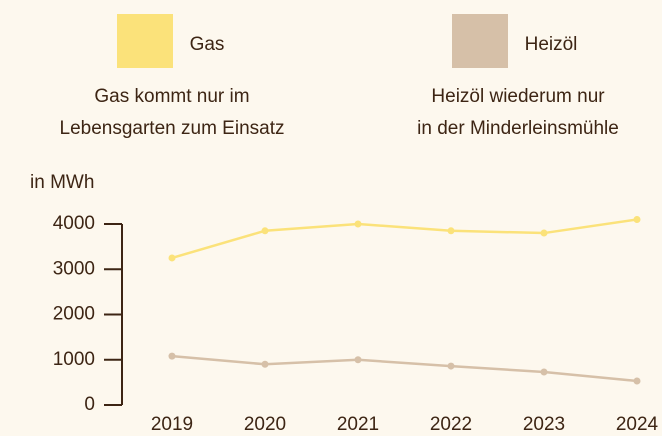 This screenshot has width=662, height=436. What do you see at coordinates (518, 128) in the screenshot?
I see `annotation: in der Minderleinsmühle` at bounding box center [518, 128].